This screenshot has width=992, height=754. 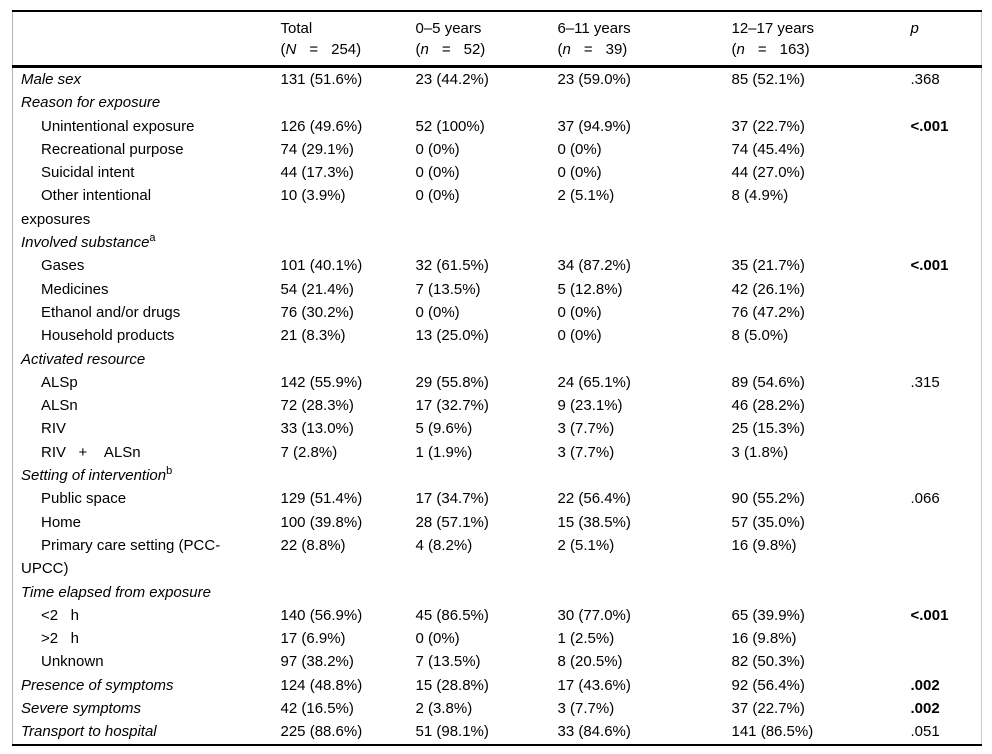 I want to click on row-label: Reason for exposure, so click(x=147, y=102).